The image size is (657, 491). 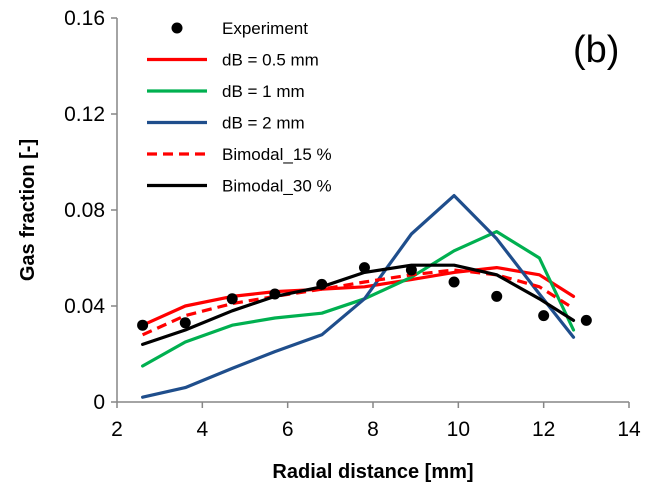 What do you see at coordinates (84, 18) in the screenshot?
I see `y-tick-label: 0.16` at bounding box center [84, 18].